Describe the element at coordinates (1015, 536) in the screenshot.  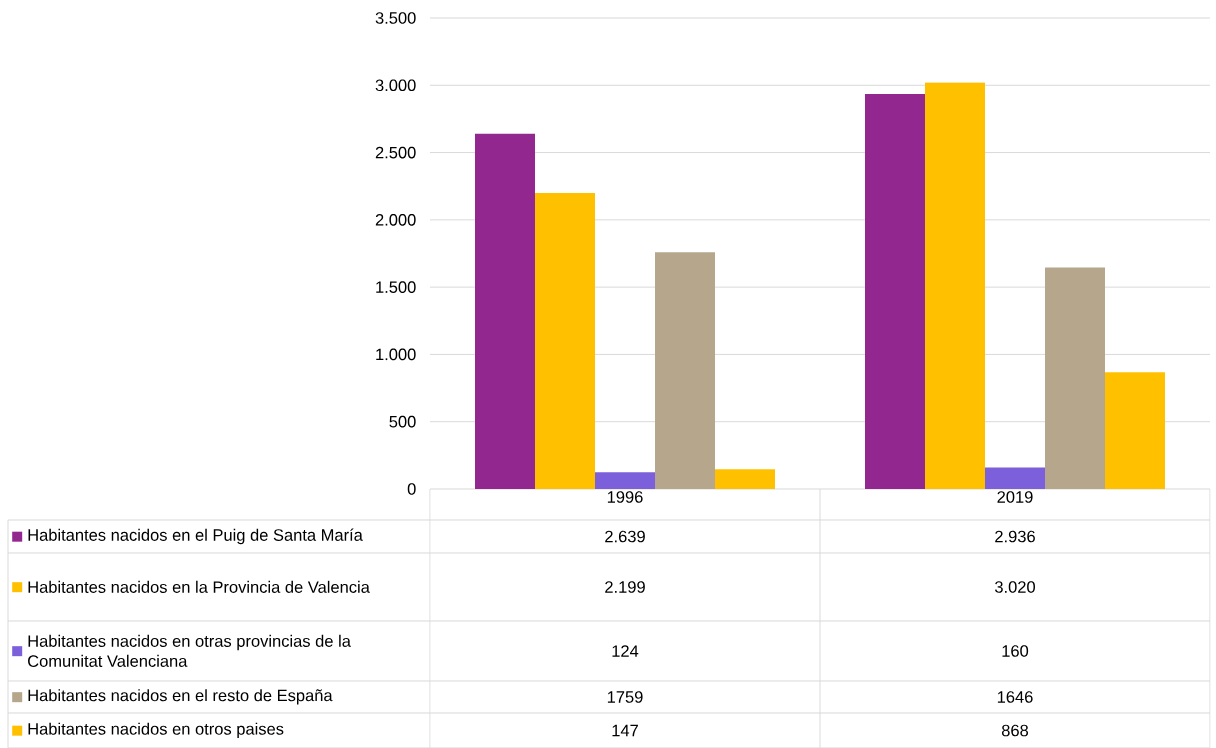
I see `data-label: 2.936` at that location.